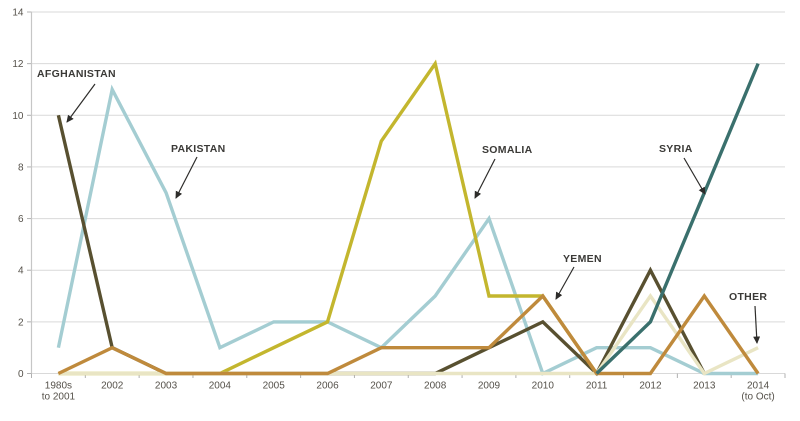 This screenshot has height=421, width=800. What do you see at coordinates (21, 219) in the screenshot?
I see `y-axis-label-6: 6` at bounding box center [21, 219].